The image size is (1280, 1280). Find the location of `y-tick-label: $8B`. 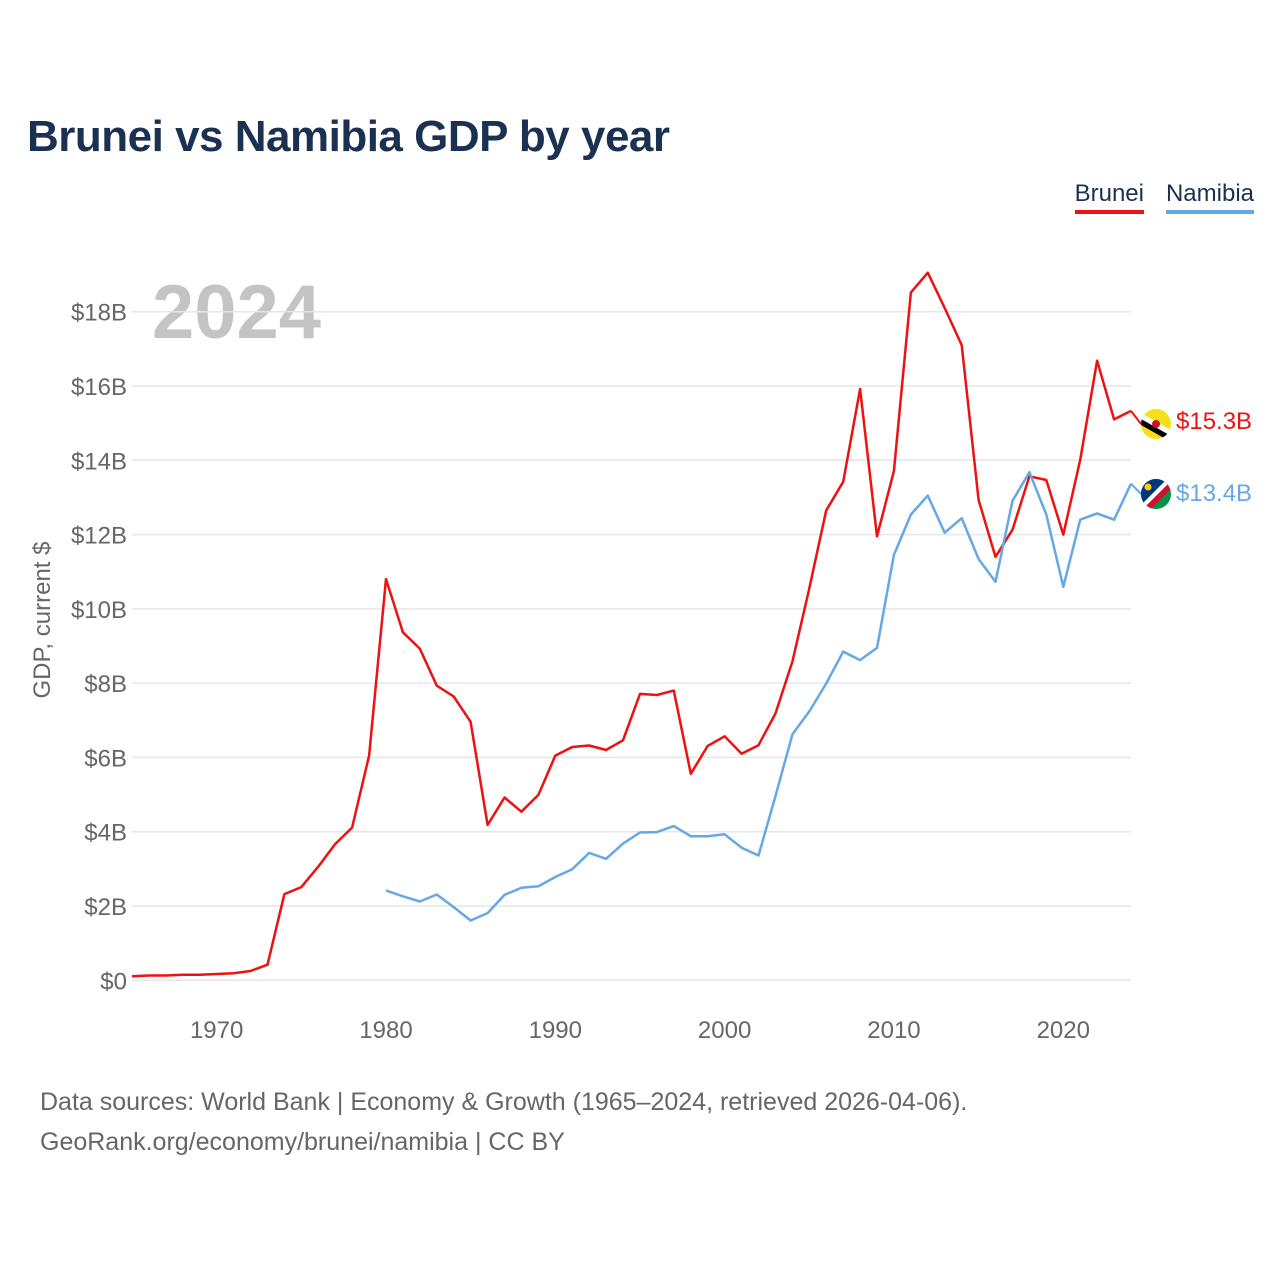

y-tick-label: $8B is located at coordinates (105, 684).